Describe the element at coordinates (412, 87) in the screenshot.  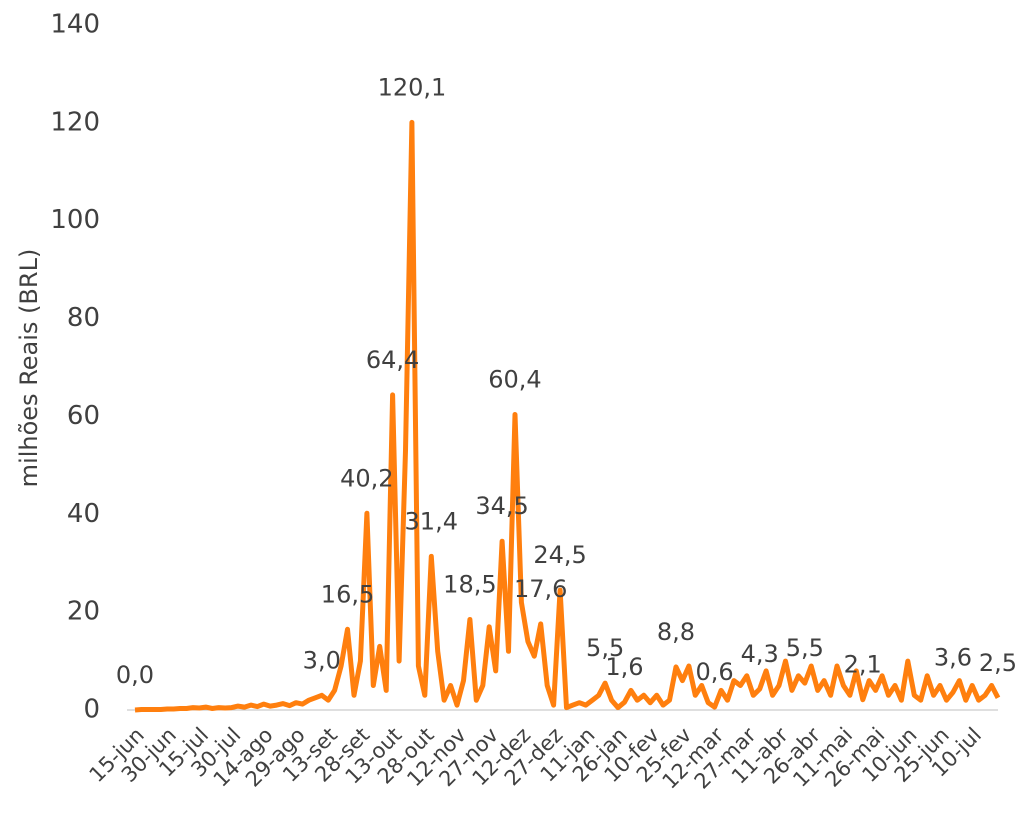
I see `data-label: 120,1` at that location.